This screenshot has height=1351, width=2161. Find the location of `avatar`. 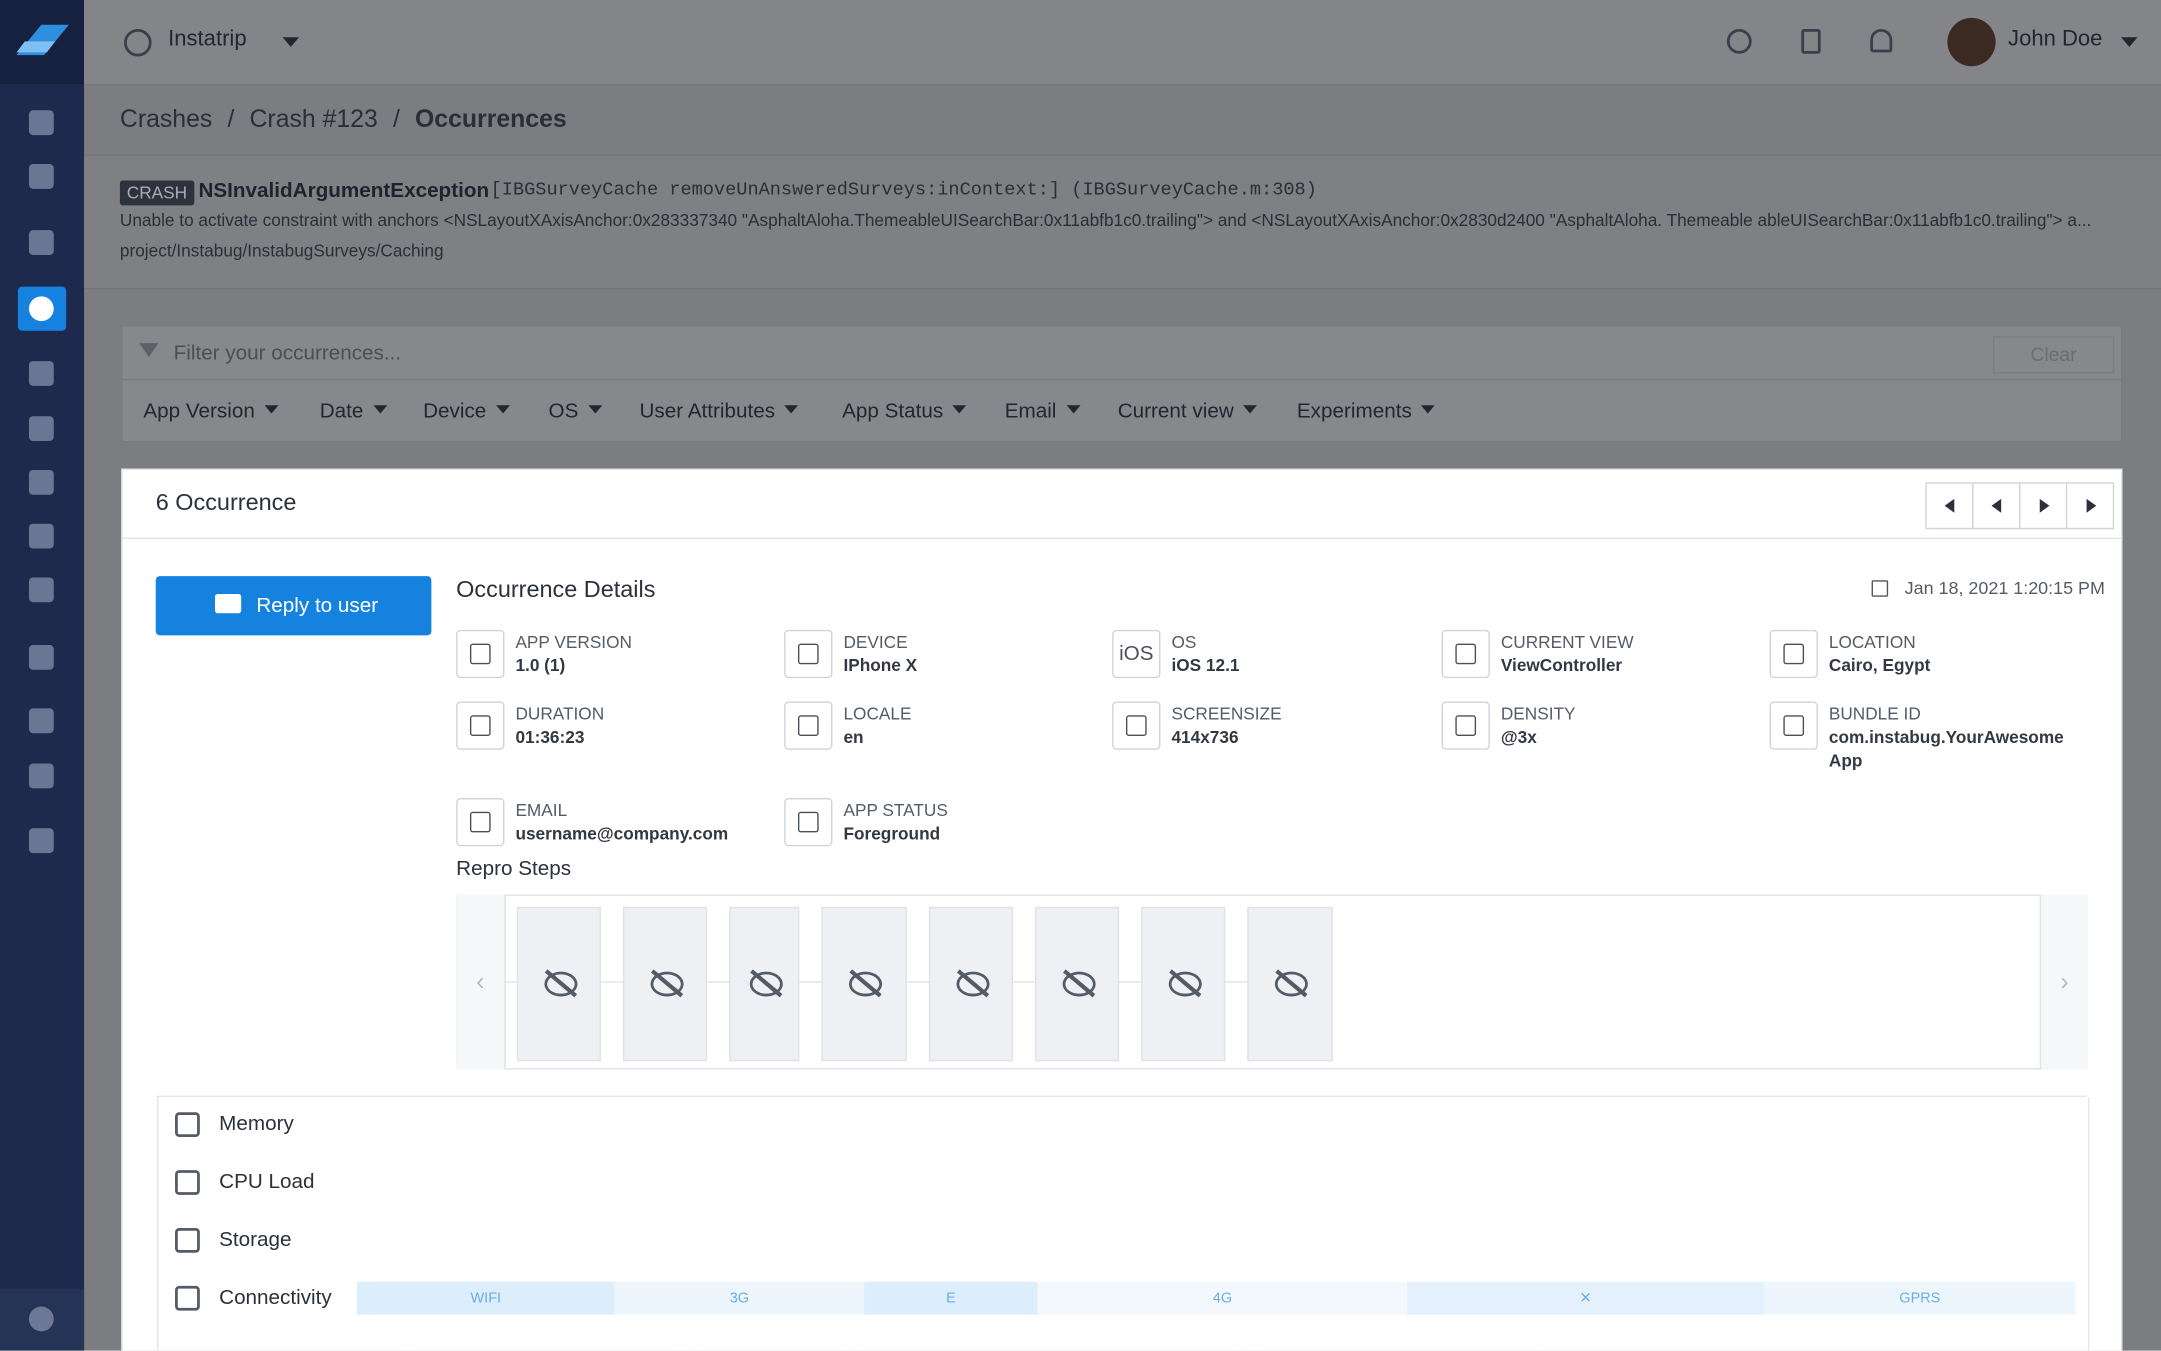

avatar is located at coordinates (1971, 42).